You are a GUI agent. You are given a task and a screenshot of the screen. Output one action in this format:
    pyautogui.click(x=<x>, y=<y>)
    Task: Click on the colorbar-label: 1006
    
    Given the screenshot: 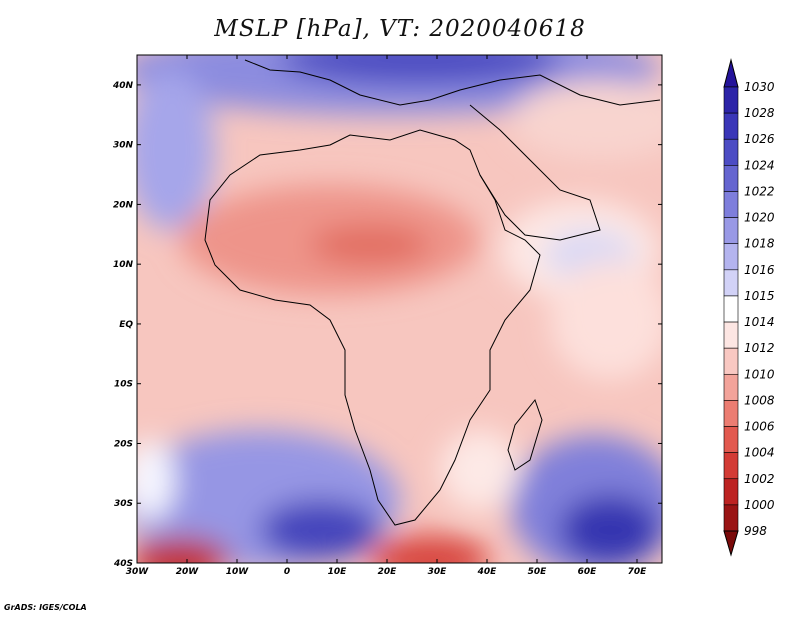 What is the action you would take?
    pyautogui.click(x=759, y=427)
    